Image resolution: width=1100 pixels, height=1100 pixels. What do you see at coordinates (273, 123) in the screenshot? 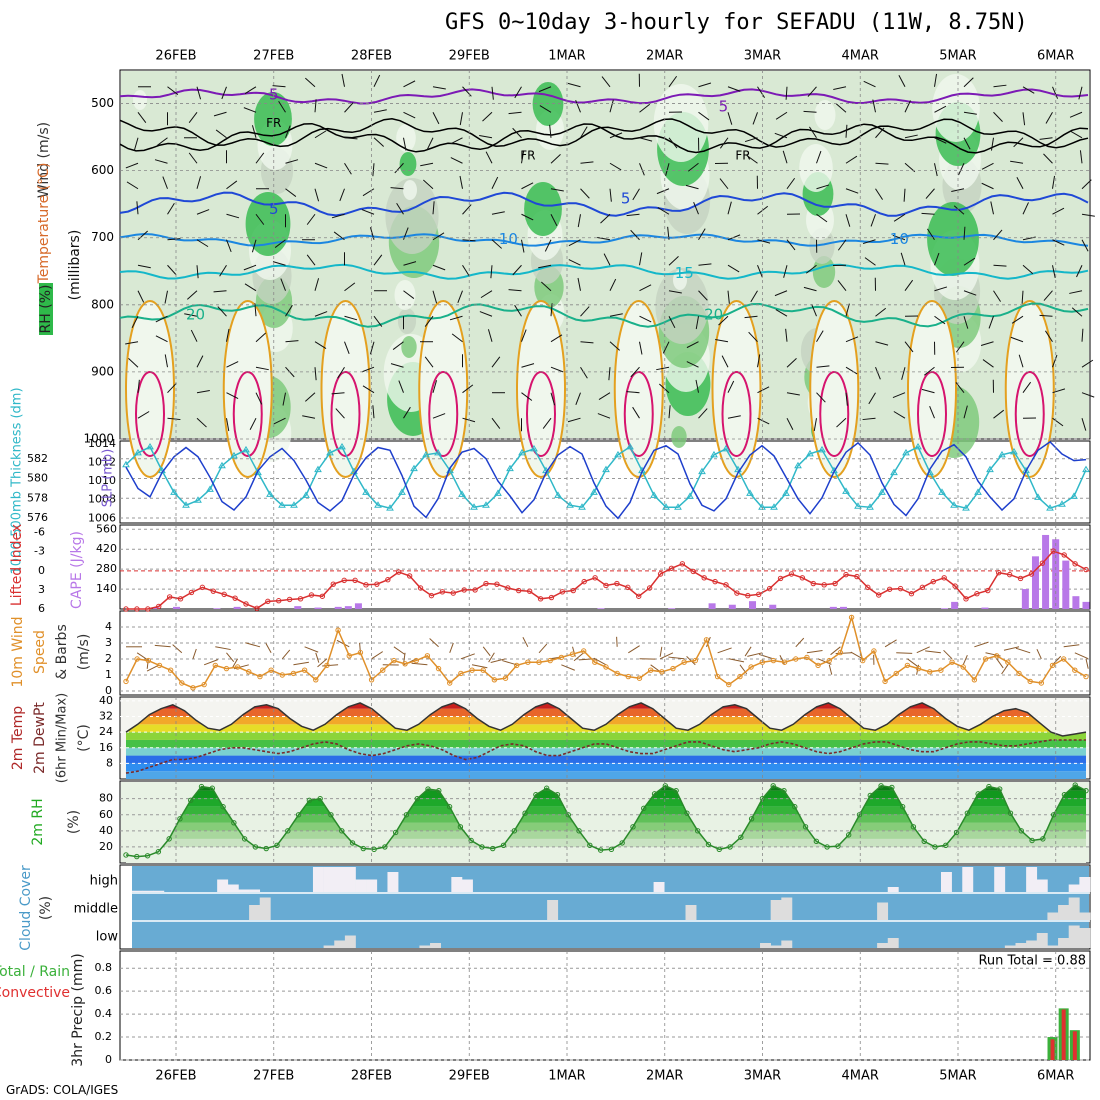
I see `contour-label: FR` at bounding box center [273, 123].